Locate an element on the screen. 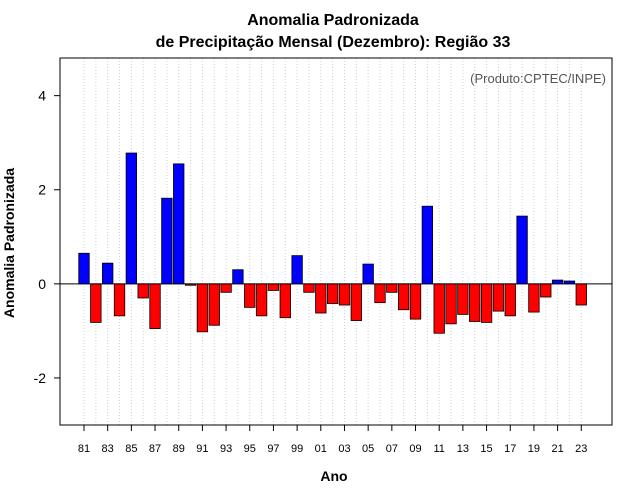 The image size is (640, 500). x-tick-label-17: 17 is located at coordinates (510, 449).